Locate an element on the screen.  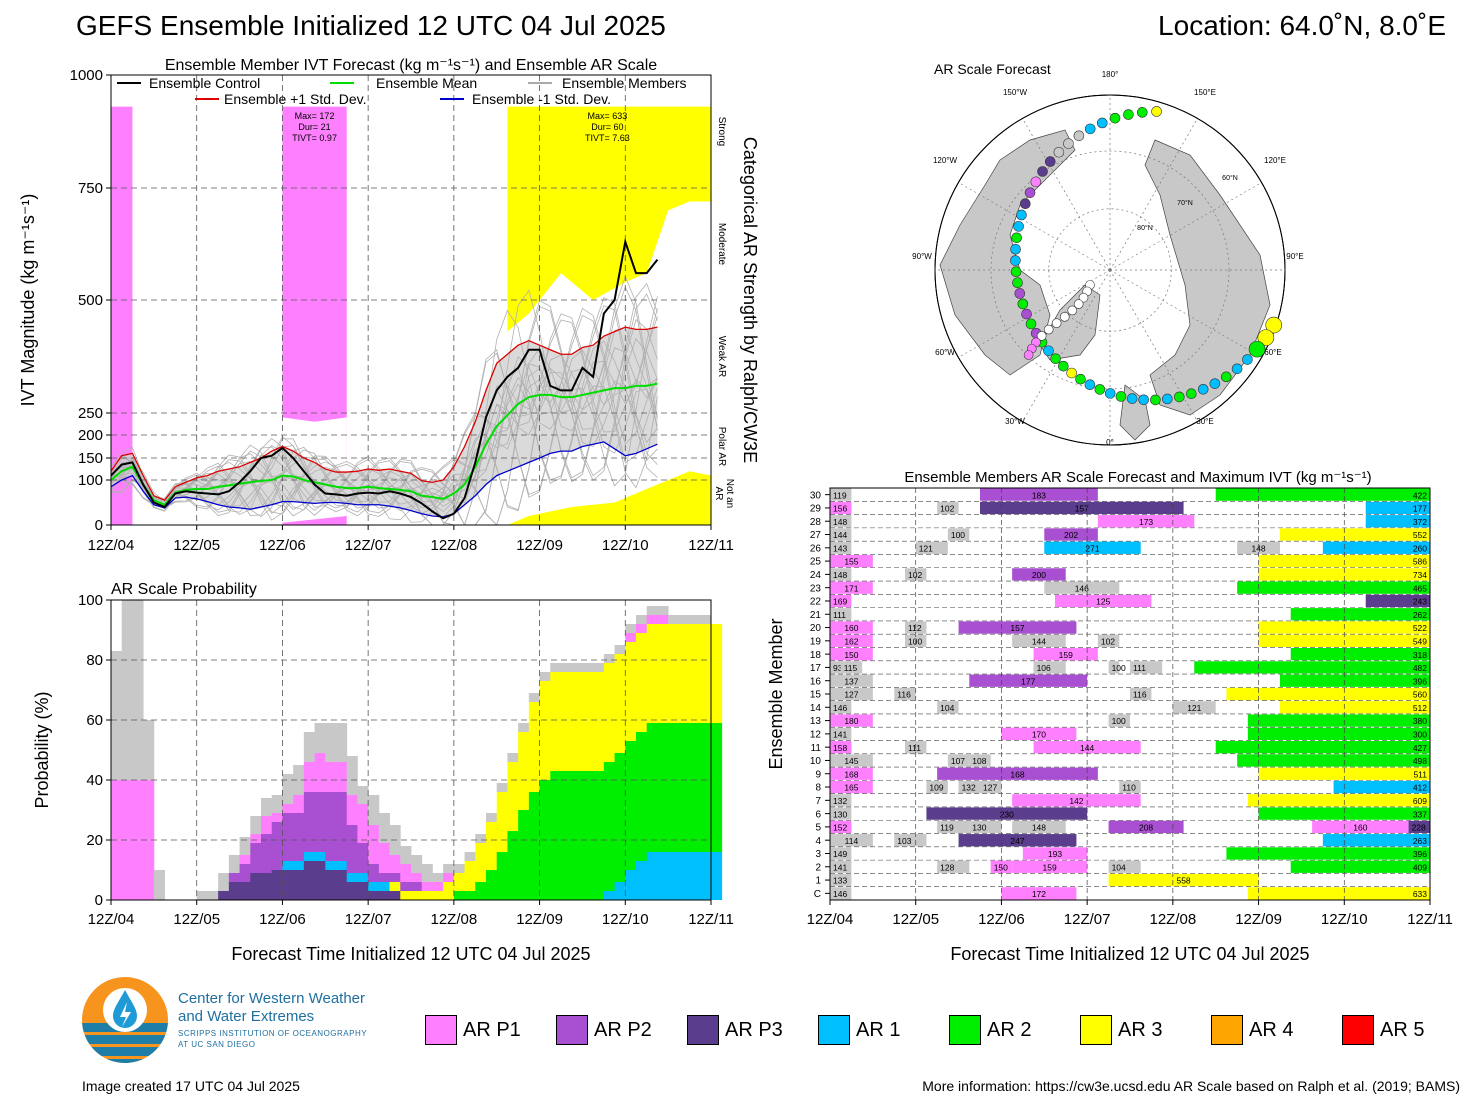
member-label: 14 is located at coordinates (816, 708).